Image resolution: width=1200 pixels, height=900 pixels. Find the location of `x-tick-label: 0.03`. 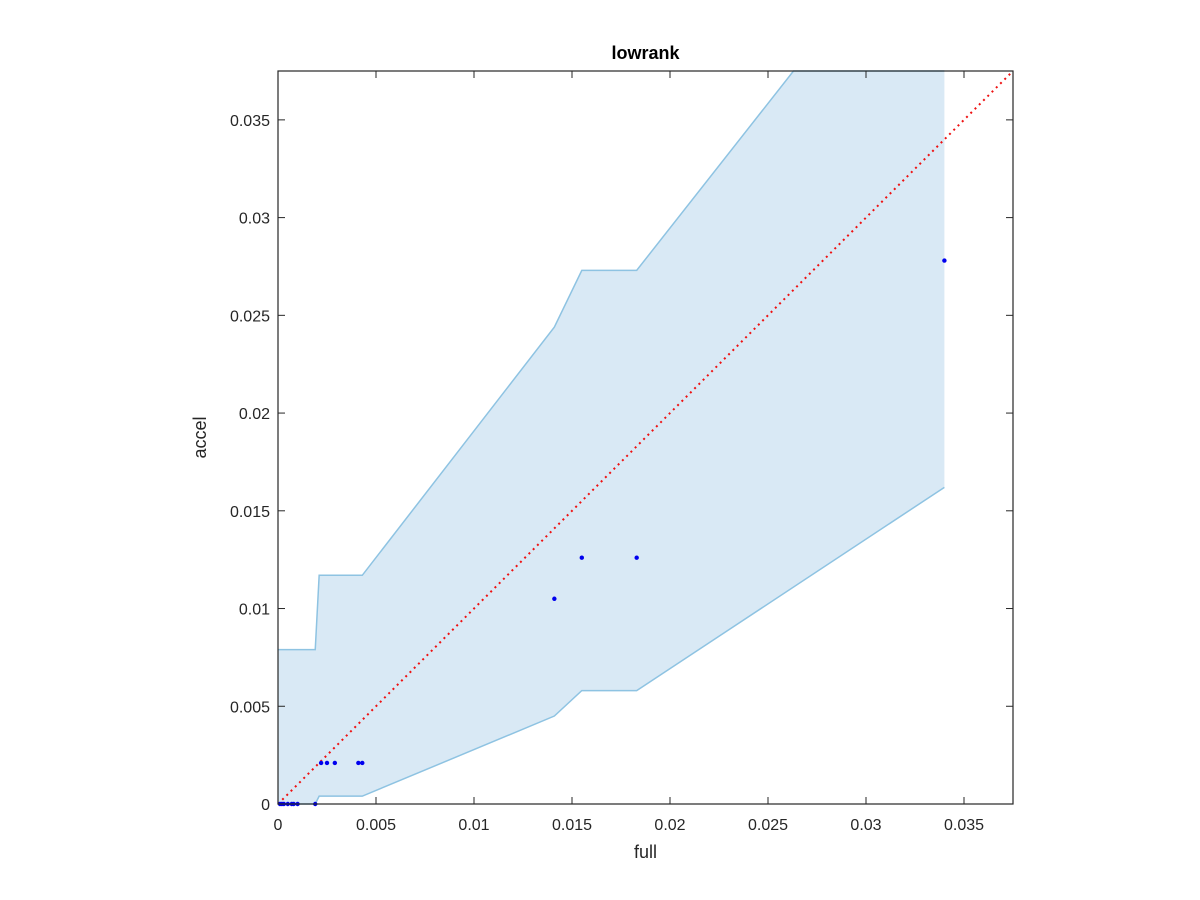

x-tick-label: 0.03 is located at coordinates (865, 825).